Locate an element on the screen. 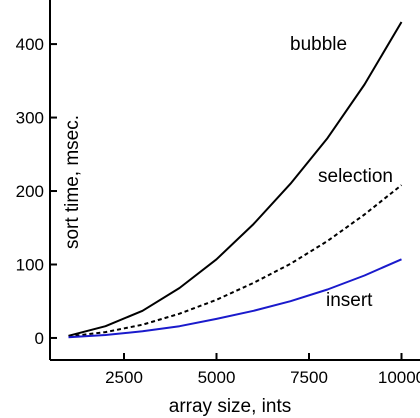 The height and width of the screenshot is (418, 420). y-tick-label: 300 is located at coordinates (30, 118).